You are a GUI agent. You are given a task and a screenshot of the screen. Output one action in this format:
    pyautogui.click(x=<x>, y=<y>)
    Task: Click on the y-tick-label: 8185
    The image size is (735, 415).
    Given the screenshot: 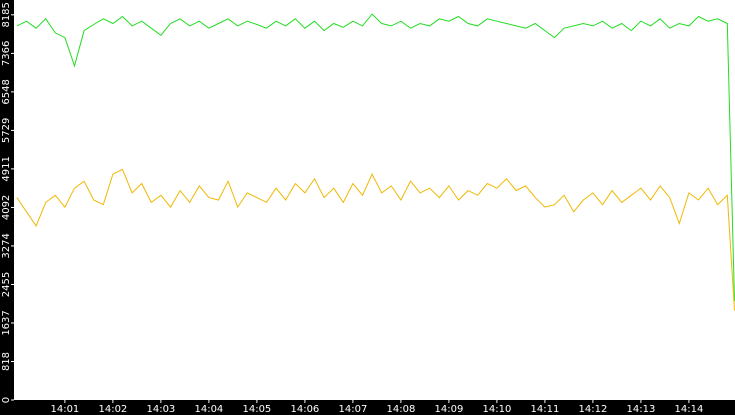 What is the action you would take?
    pyautogui.click(x=6, y=14)
    